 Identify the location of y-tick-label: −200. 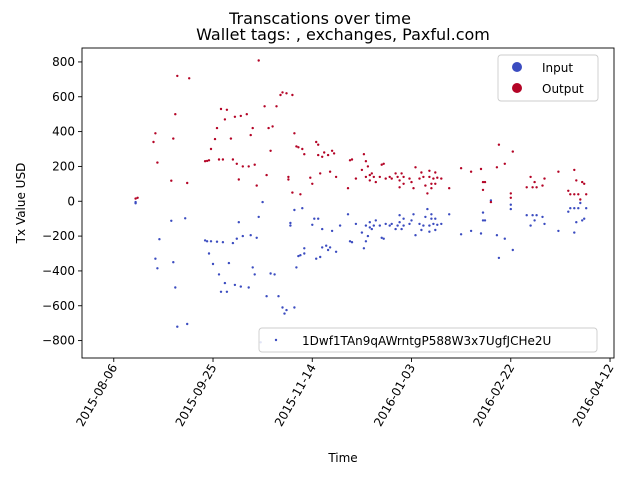
(58, 236).